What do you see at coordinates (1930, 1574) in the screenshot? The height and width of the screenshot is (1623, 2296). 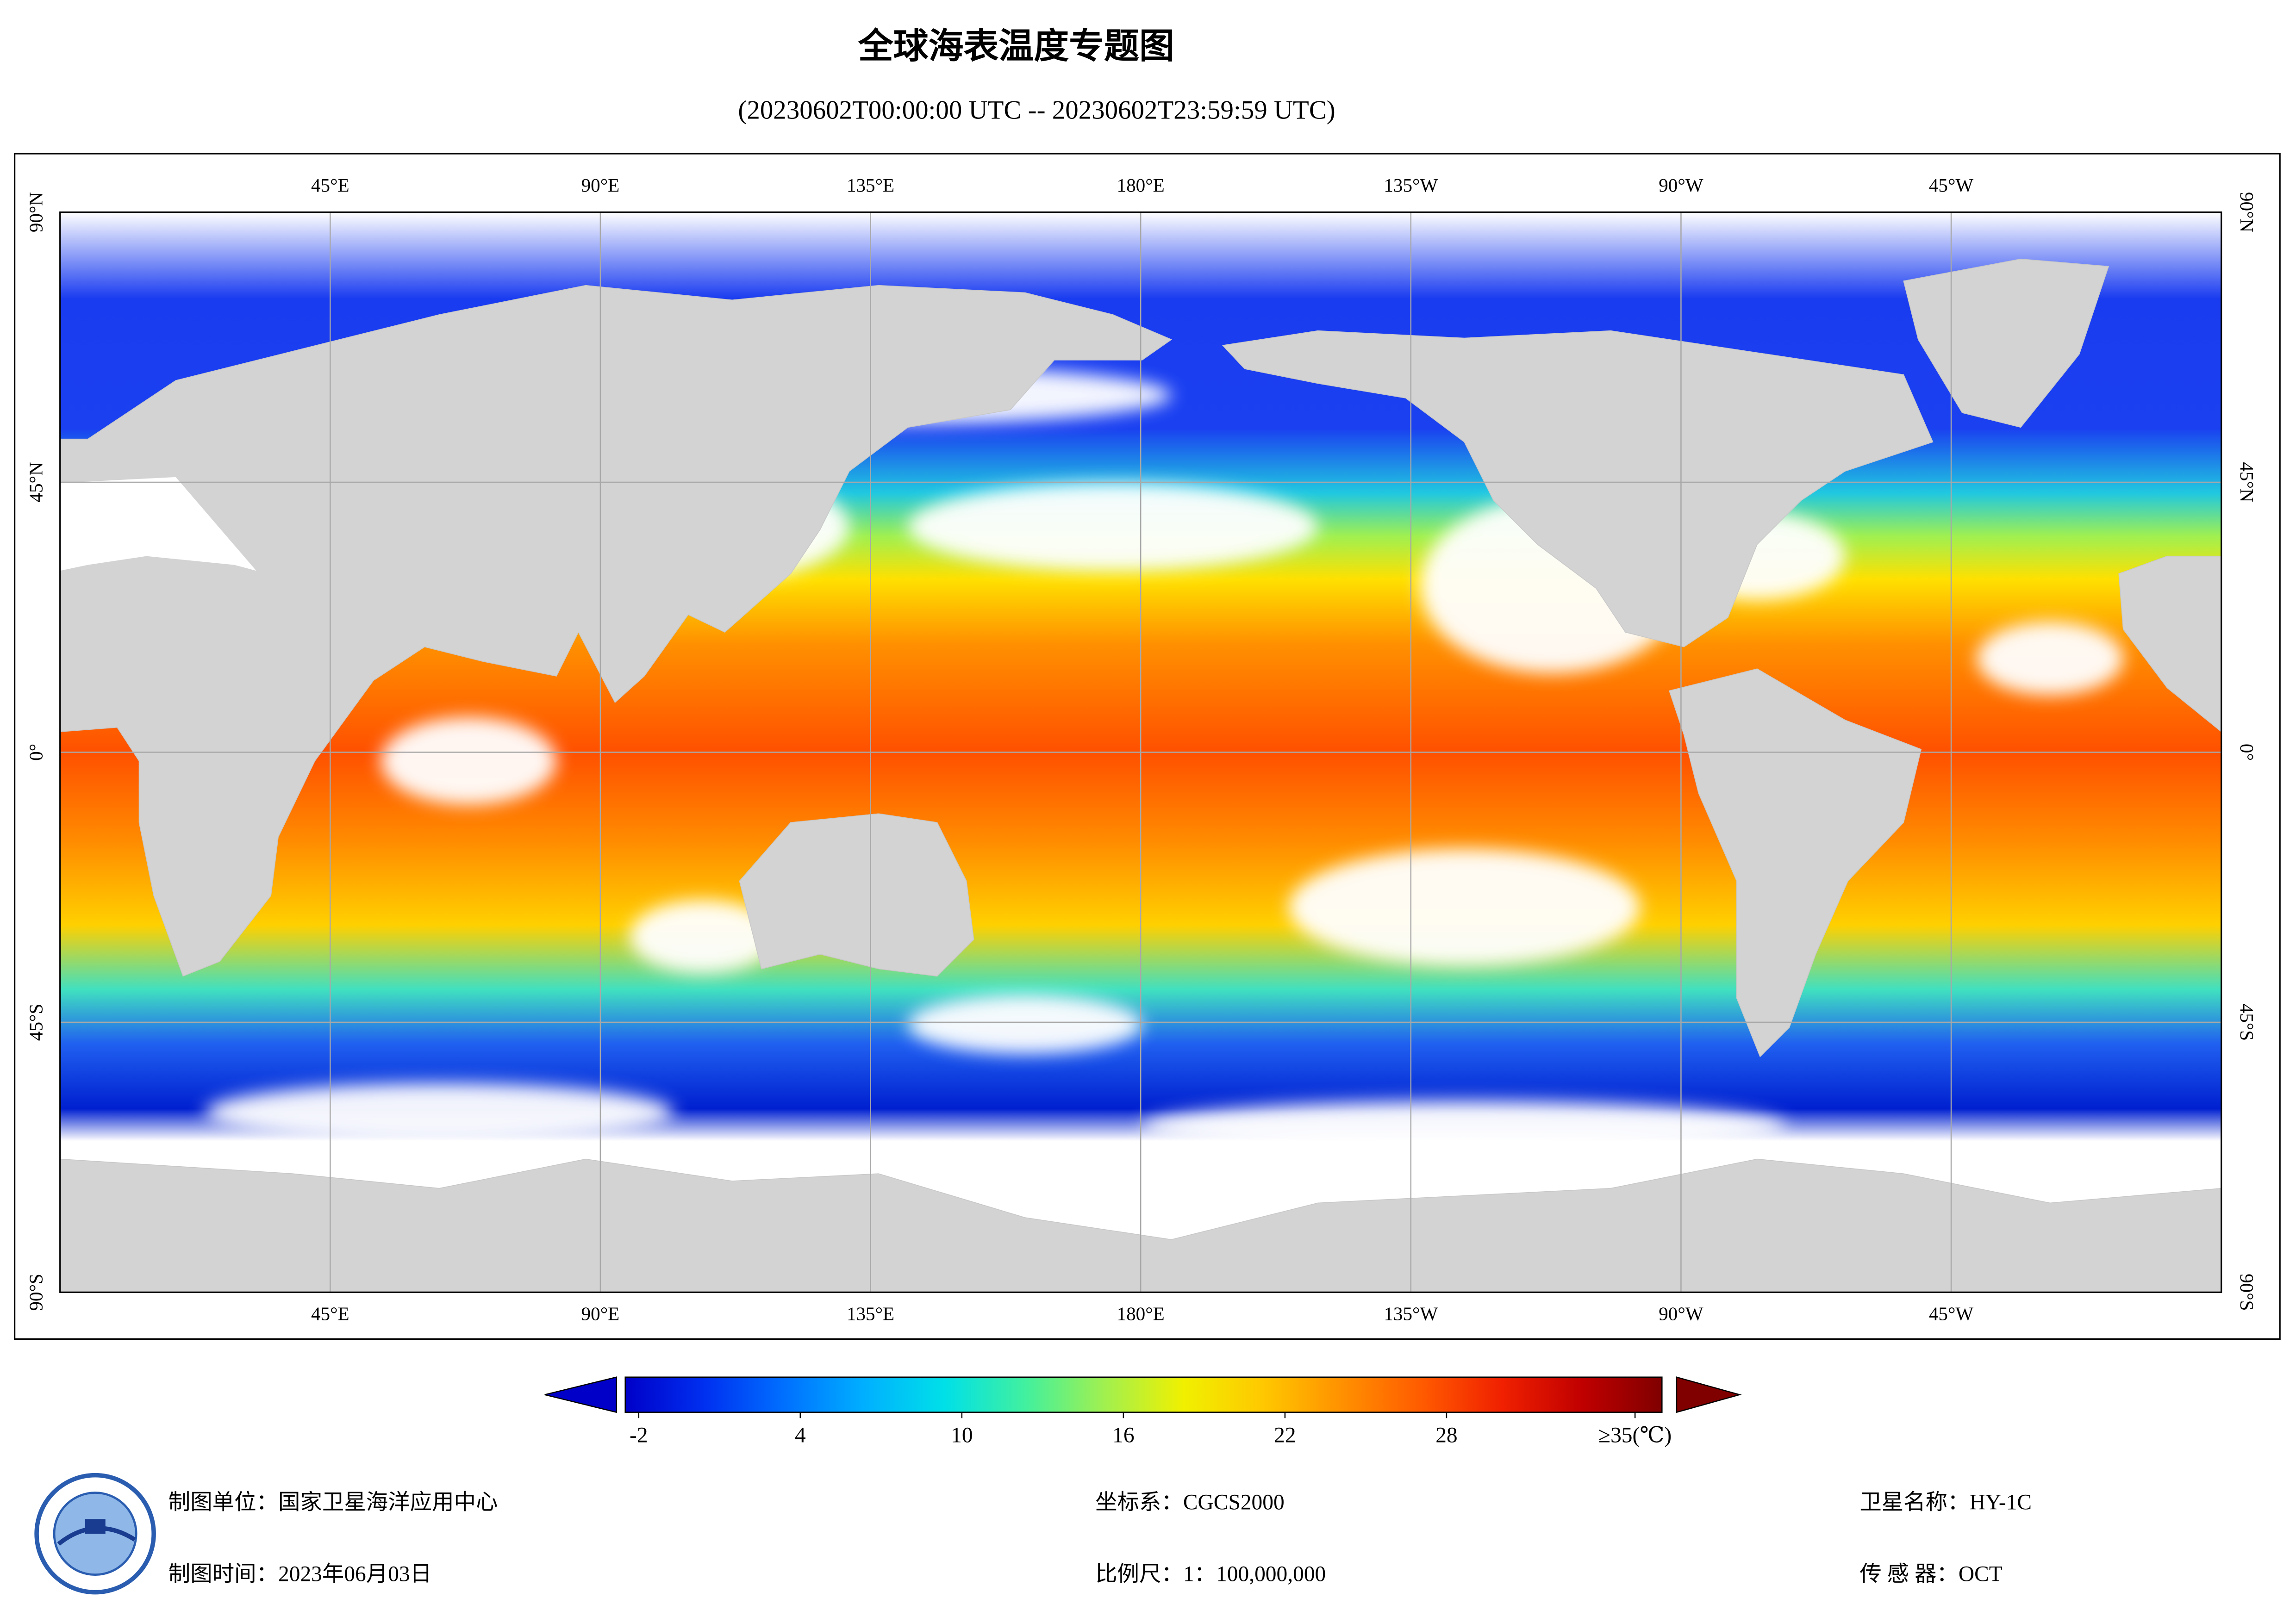 I see `sensor-name: 传 感 器：OCT` at bounding box center [1930, 1574].